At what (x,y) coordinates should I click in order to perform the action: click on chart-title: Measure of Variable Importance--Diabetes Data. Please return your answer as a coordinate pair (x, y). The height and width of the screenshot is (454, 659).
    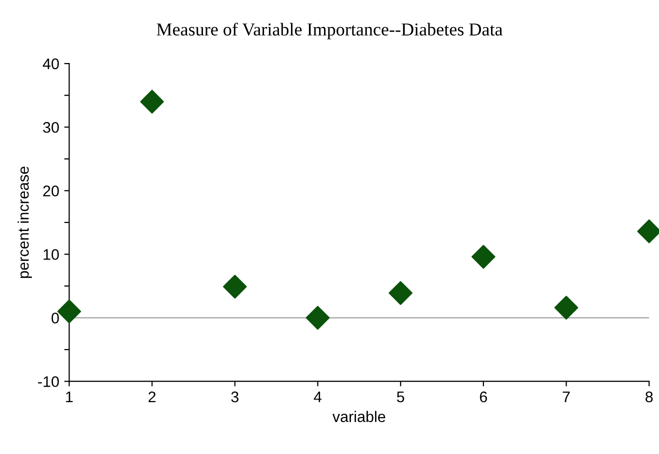
    Looking at the image, I should click on (329, 31).